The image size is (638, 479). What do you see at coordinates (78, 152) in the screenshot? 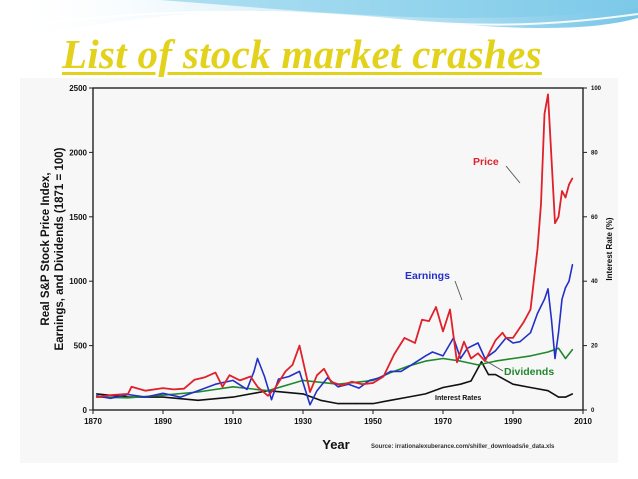
I see `y-tick-label-2000: 2000` at bounding box center [78, 152].